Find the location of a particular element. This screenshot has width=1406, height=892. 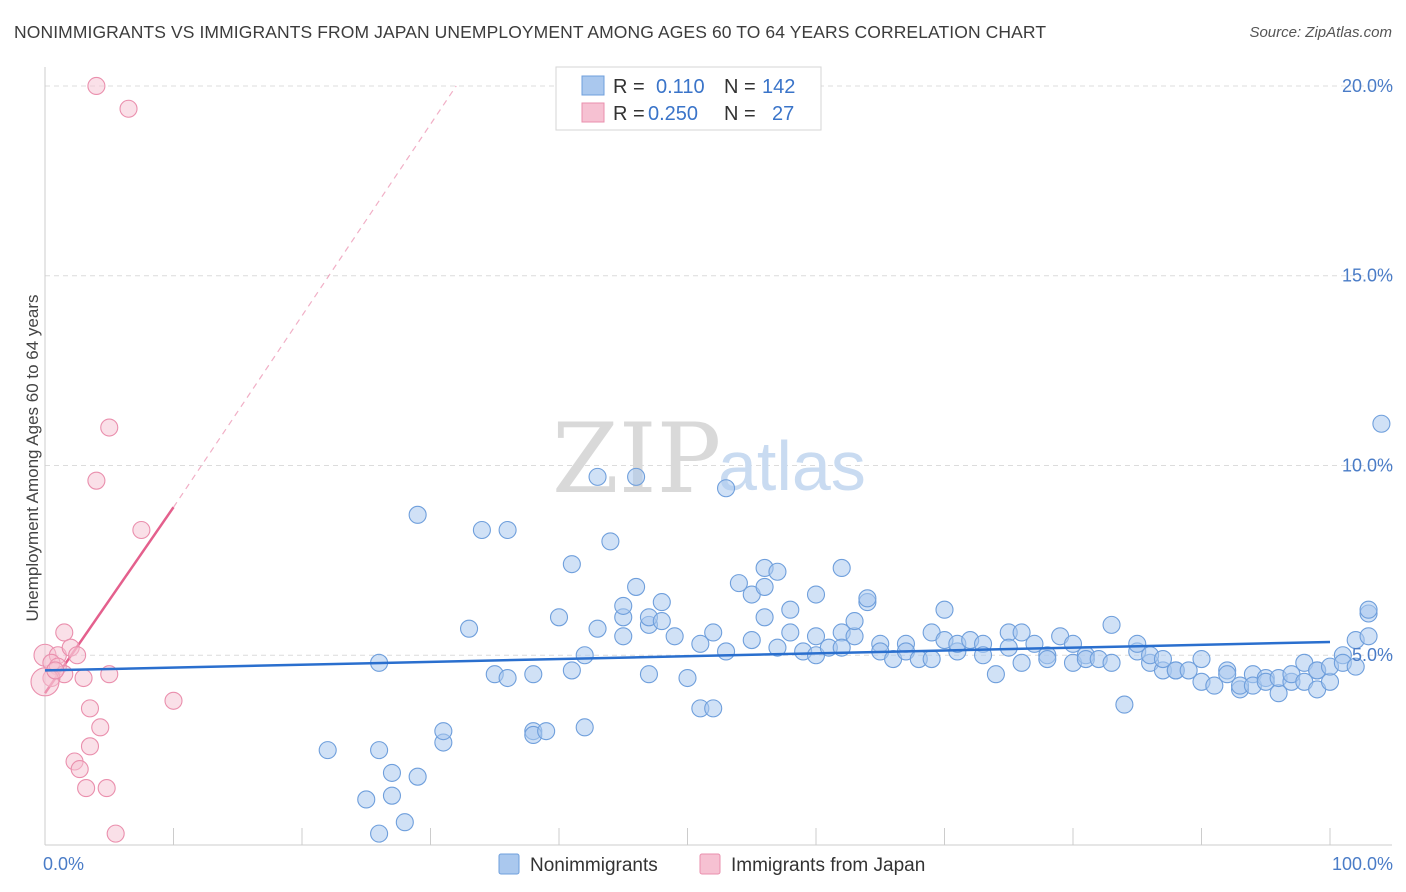

bottom-legend-immigrants: Immigrants from Japan is located at coordinates (828, 865).